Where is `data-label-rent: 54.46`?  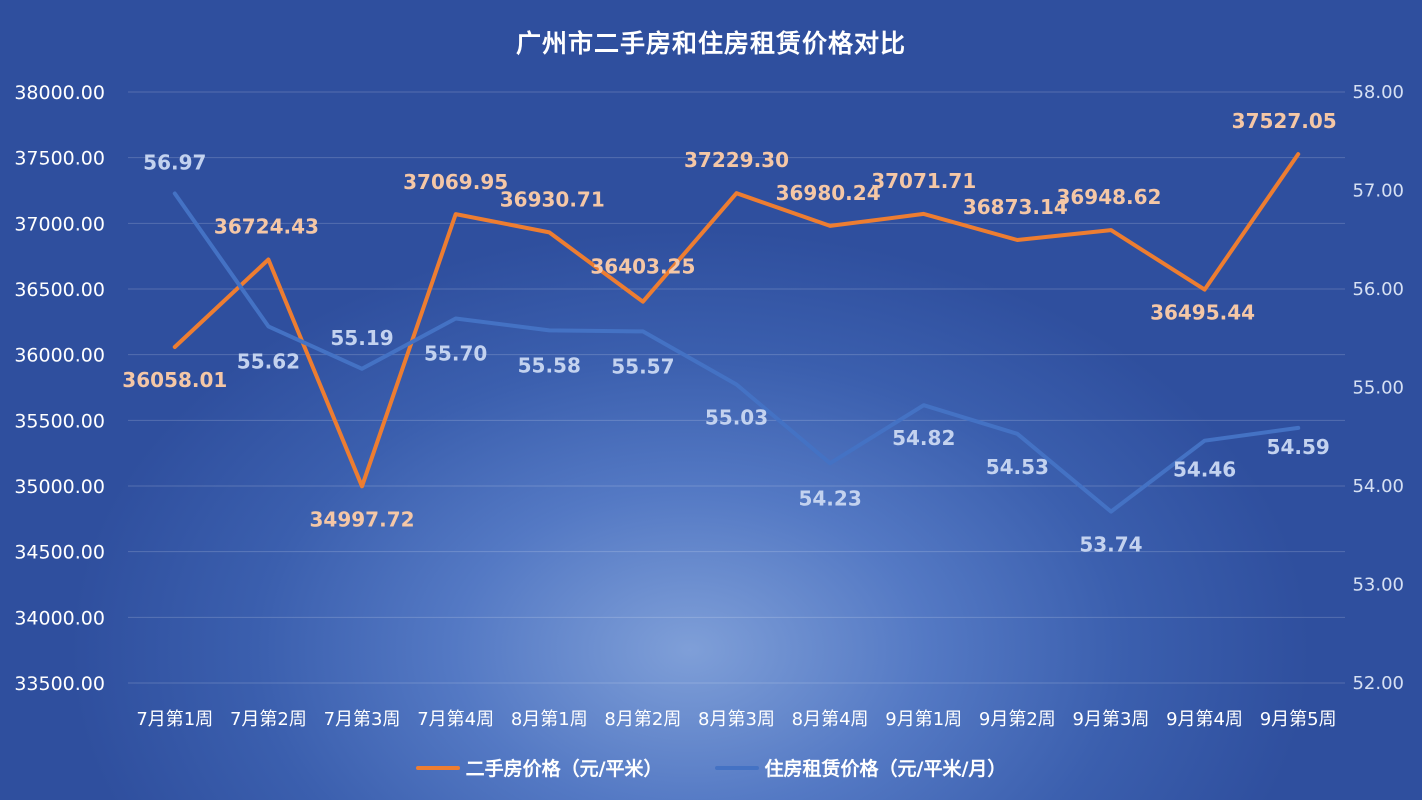
data-label-rent: 54.46 is located at coordinates (1204, 470).